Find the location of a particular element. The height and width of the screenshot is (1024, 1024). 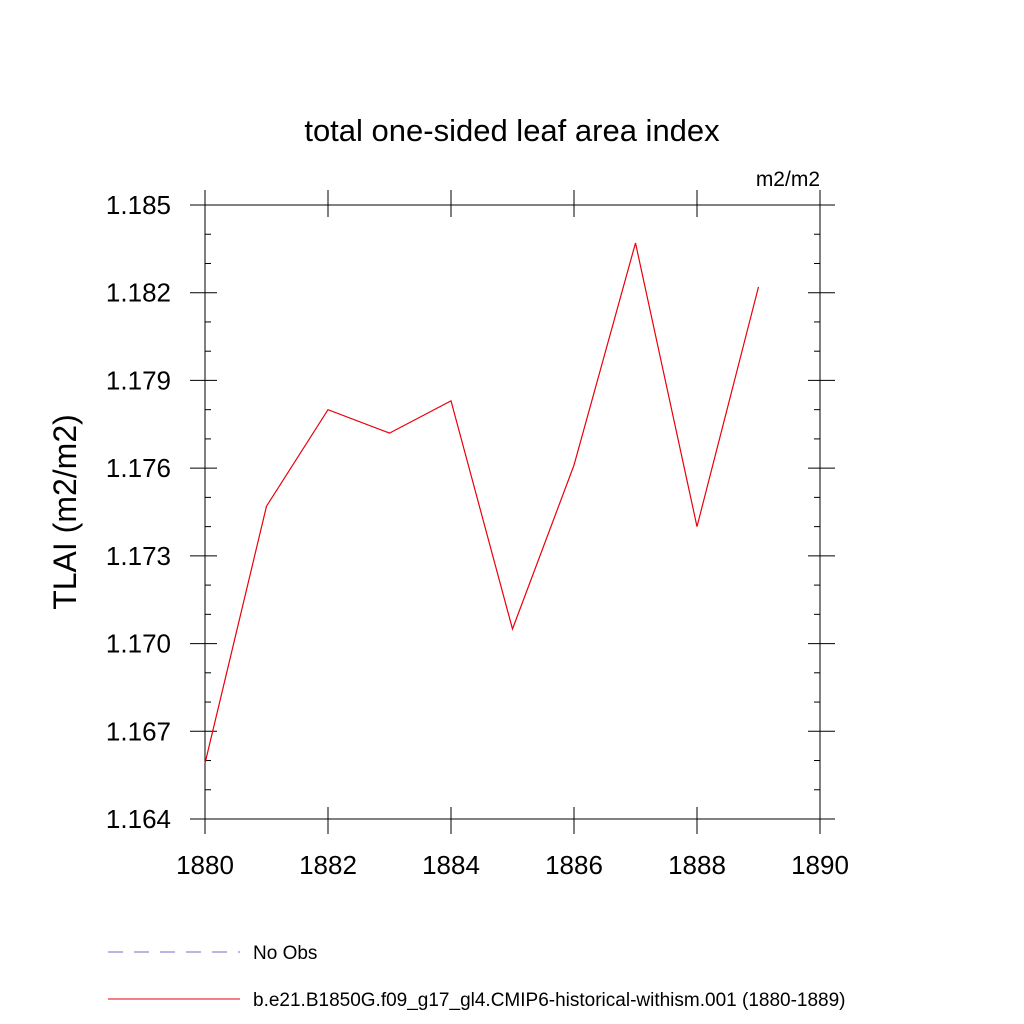

x-tick-label: 1884 is located at coordinates (451, 865).